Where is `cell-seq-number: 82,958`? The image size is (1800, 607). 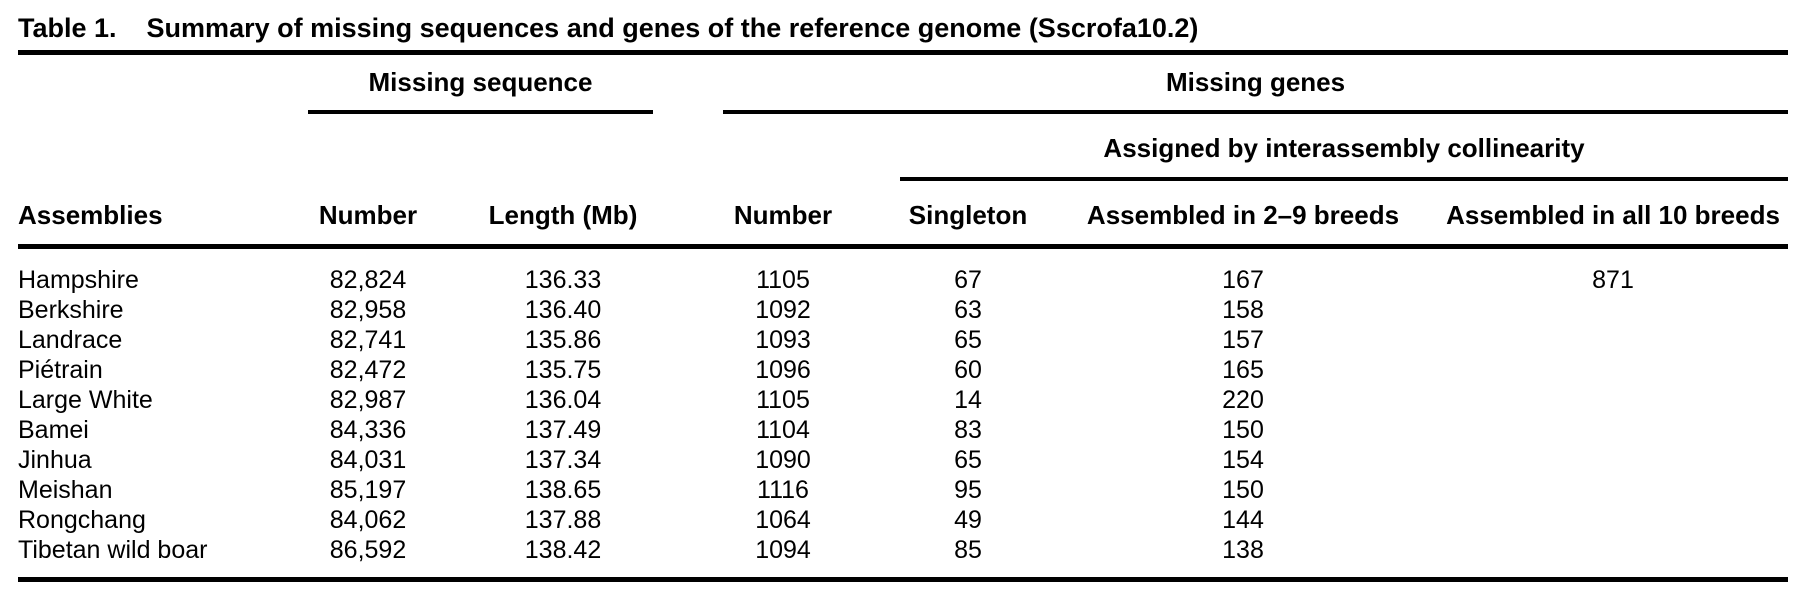 cell-seq-number: 82,958 is located at coordinates (368, 310).